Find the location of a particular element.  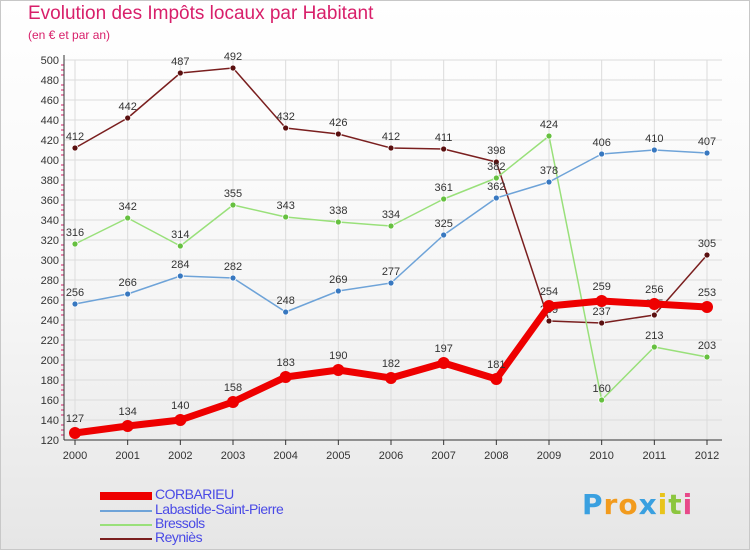

x-tick-label: 2008 is located at coordinates (496, 456).